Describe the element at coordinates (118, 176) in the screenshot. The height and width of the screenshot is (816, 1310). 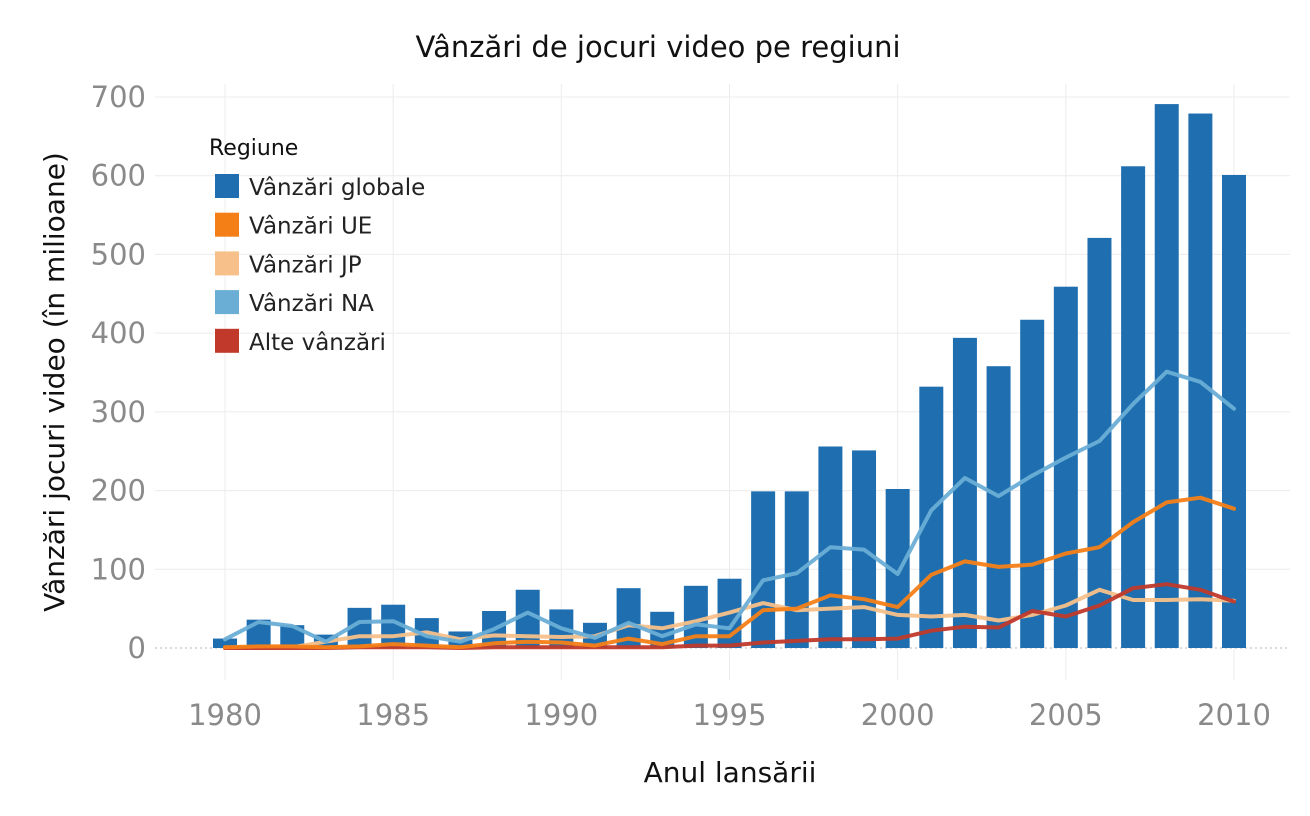
I see `y-tick-label: 600` at that location.